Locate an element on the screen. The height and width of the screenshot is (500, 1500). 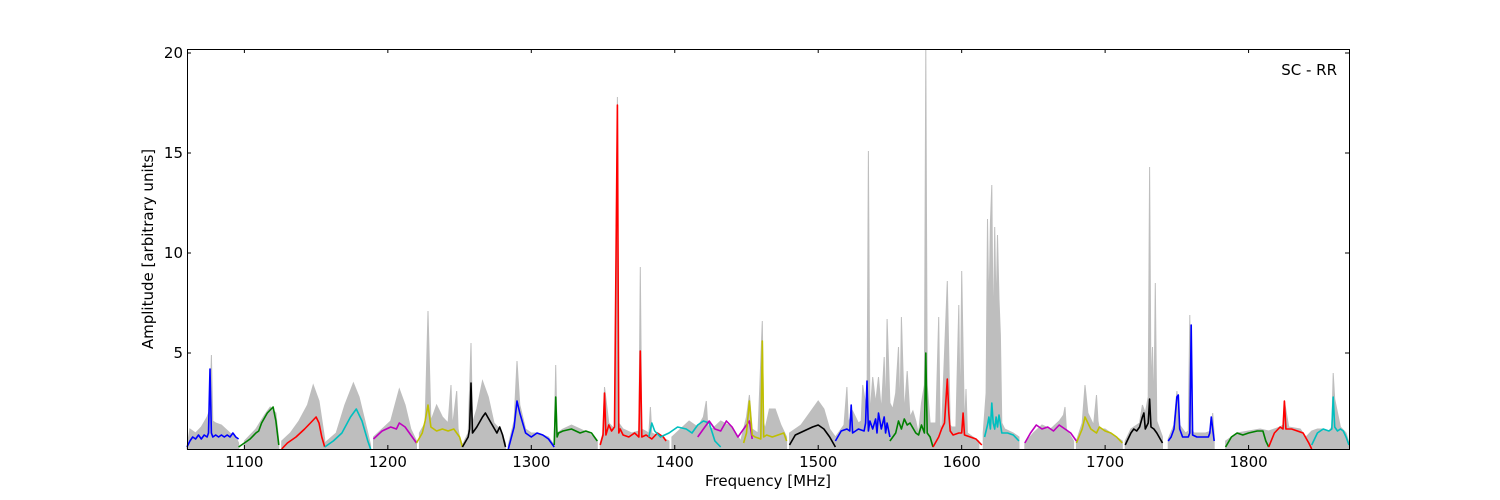
y-tick-label: 10 is located at coordinates (173, 253).